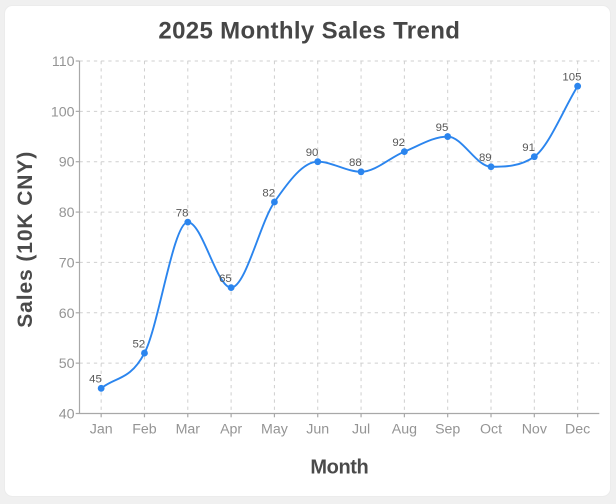 The height and width of the screenshot is (504, 616). I want to click on svg-text: 82, so click(268, 193).